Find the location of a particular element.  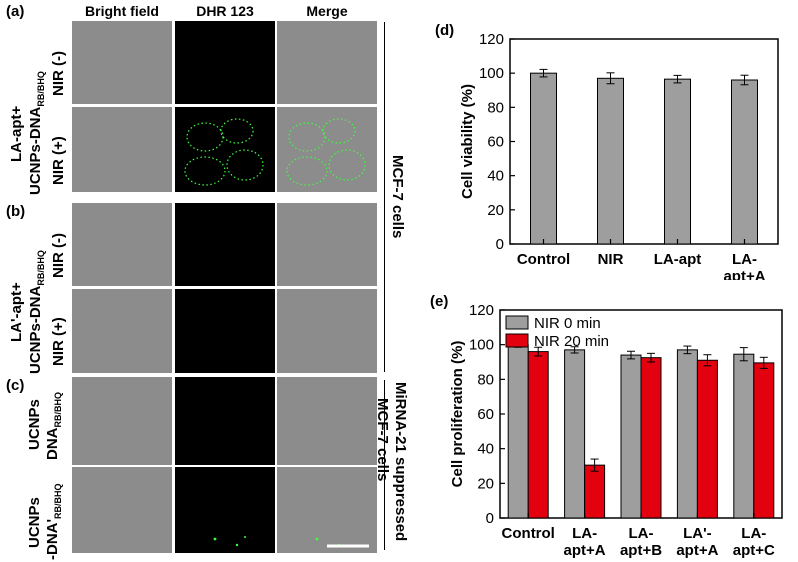

panel-label-c: (c) is located at coordinates (15, 385).